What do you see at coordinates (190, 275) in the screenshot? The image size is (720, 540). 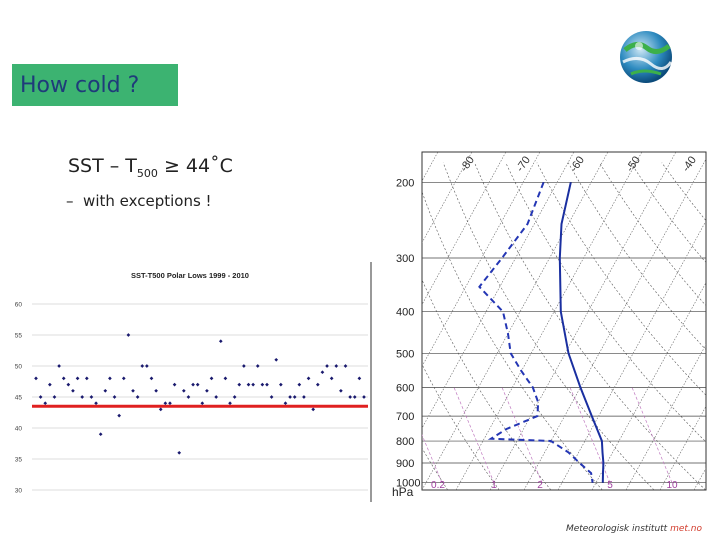 I see `scatter-chart-title: SST-T500 Polar Lows 1999 - 2010` at bounding box center [190, 275].